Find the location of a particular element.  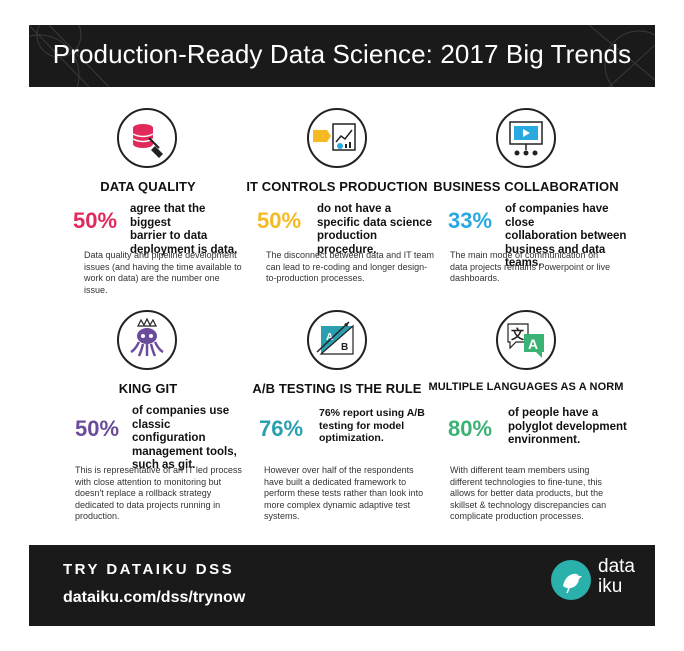

header-pattern is located at coordinates (342, 56).